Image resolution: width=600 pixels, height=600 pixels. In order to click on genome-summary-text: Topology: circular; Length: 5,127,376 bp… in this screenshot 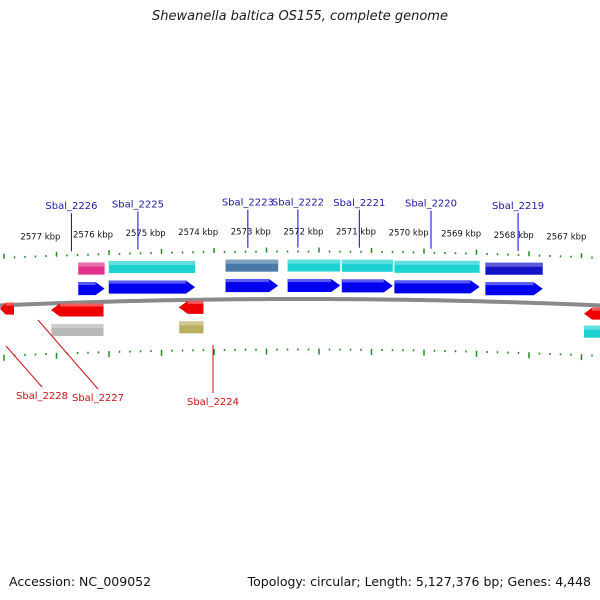, I will do `click(419, 581)`.